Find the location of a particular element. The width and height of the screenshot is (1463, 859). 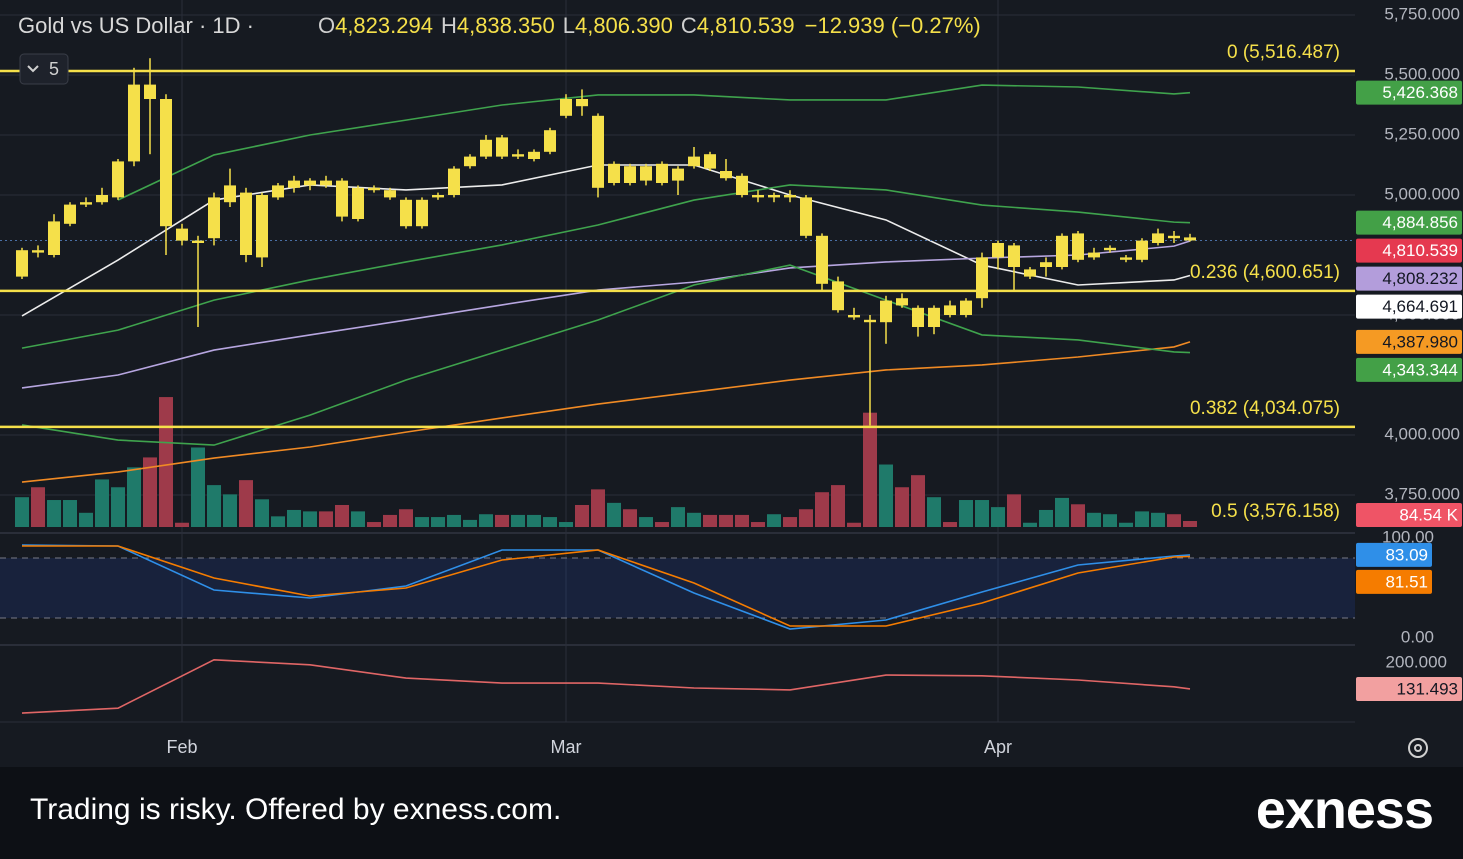

x-tick-label: Feb is located at coordinates (181, 747).